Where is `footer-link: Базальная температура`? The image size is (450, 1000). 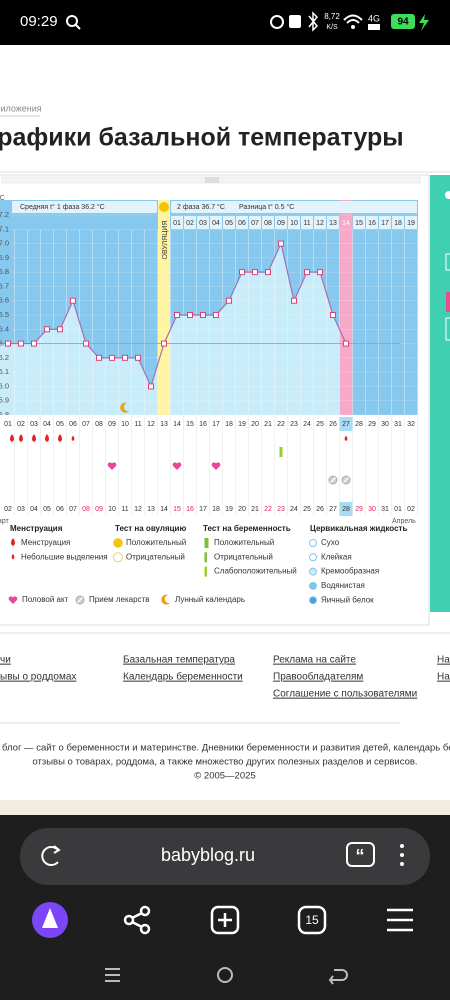 footer-link: Базальная температура is located at coordinates (179, 660).